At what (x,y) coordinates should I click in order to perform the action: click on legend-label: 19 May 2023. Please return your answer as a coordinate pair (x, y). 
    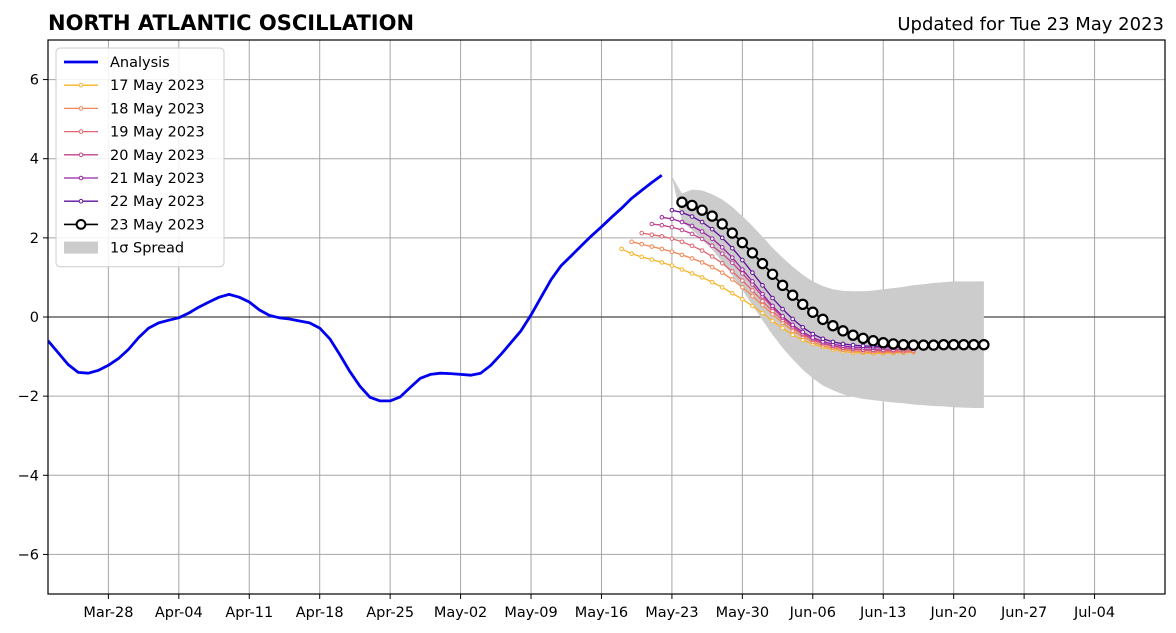
    Looking at the image, I should click on (157, 133).